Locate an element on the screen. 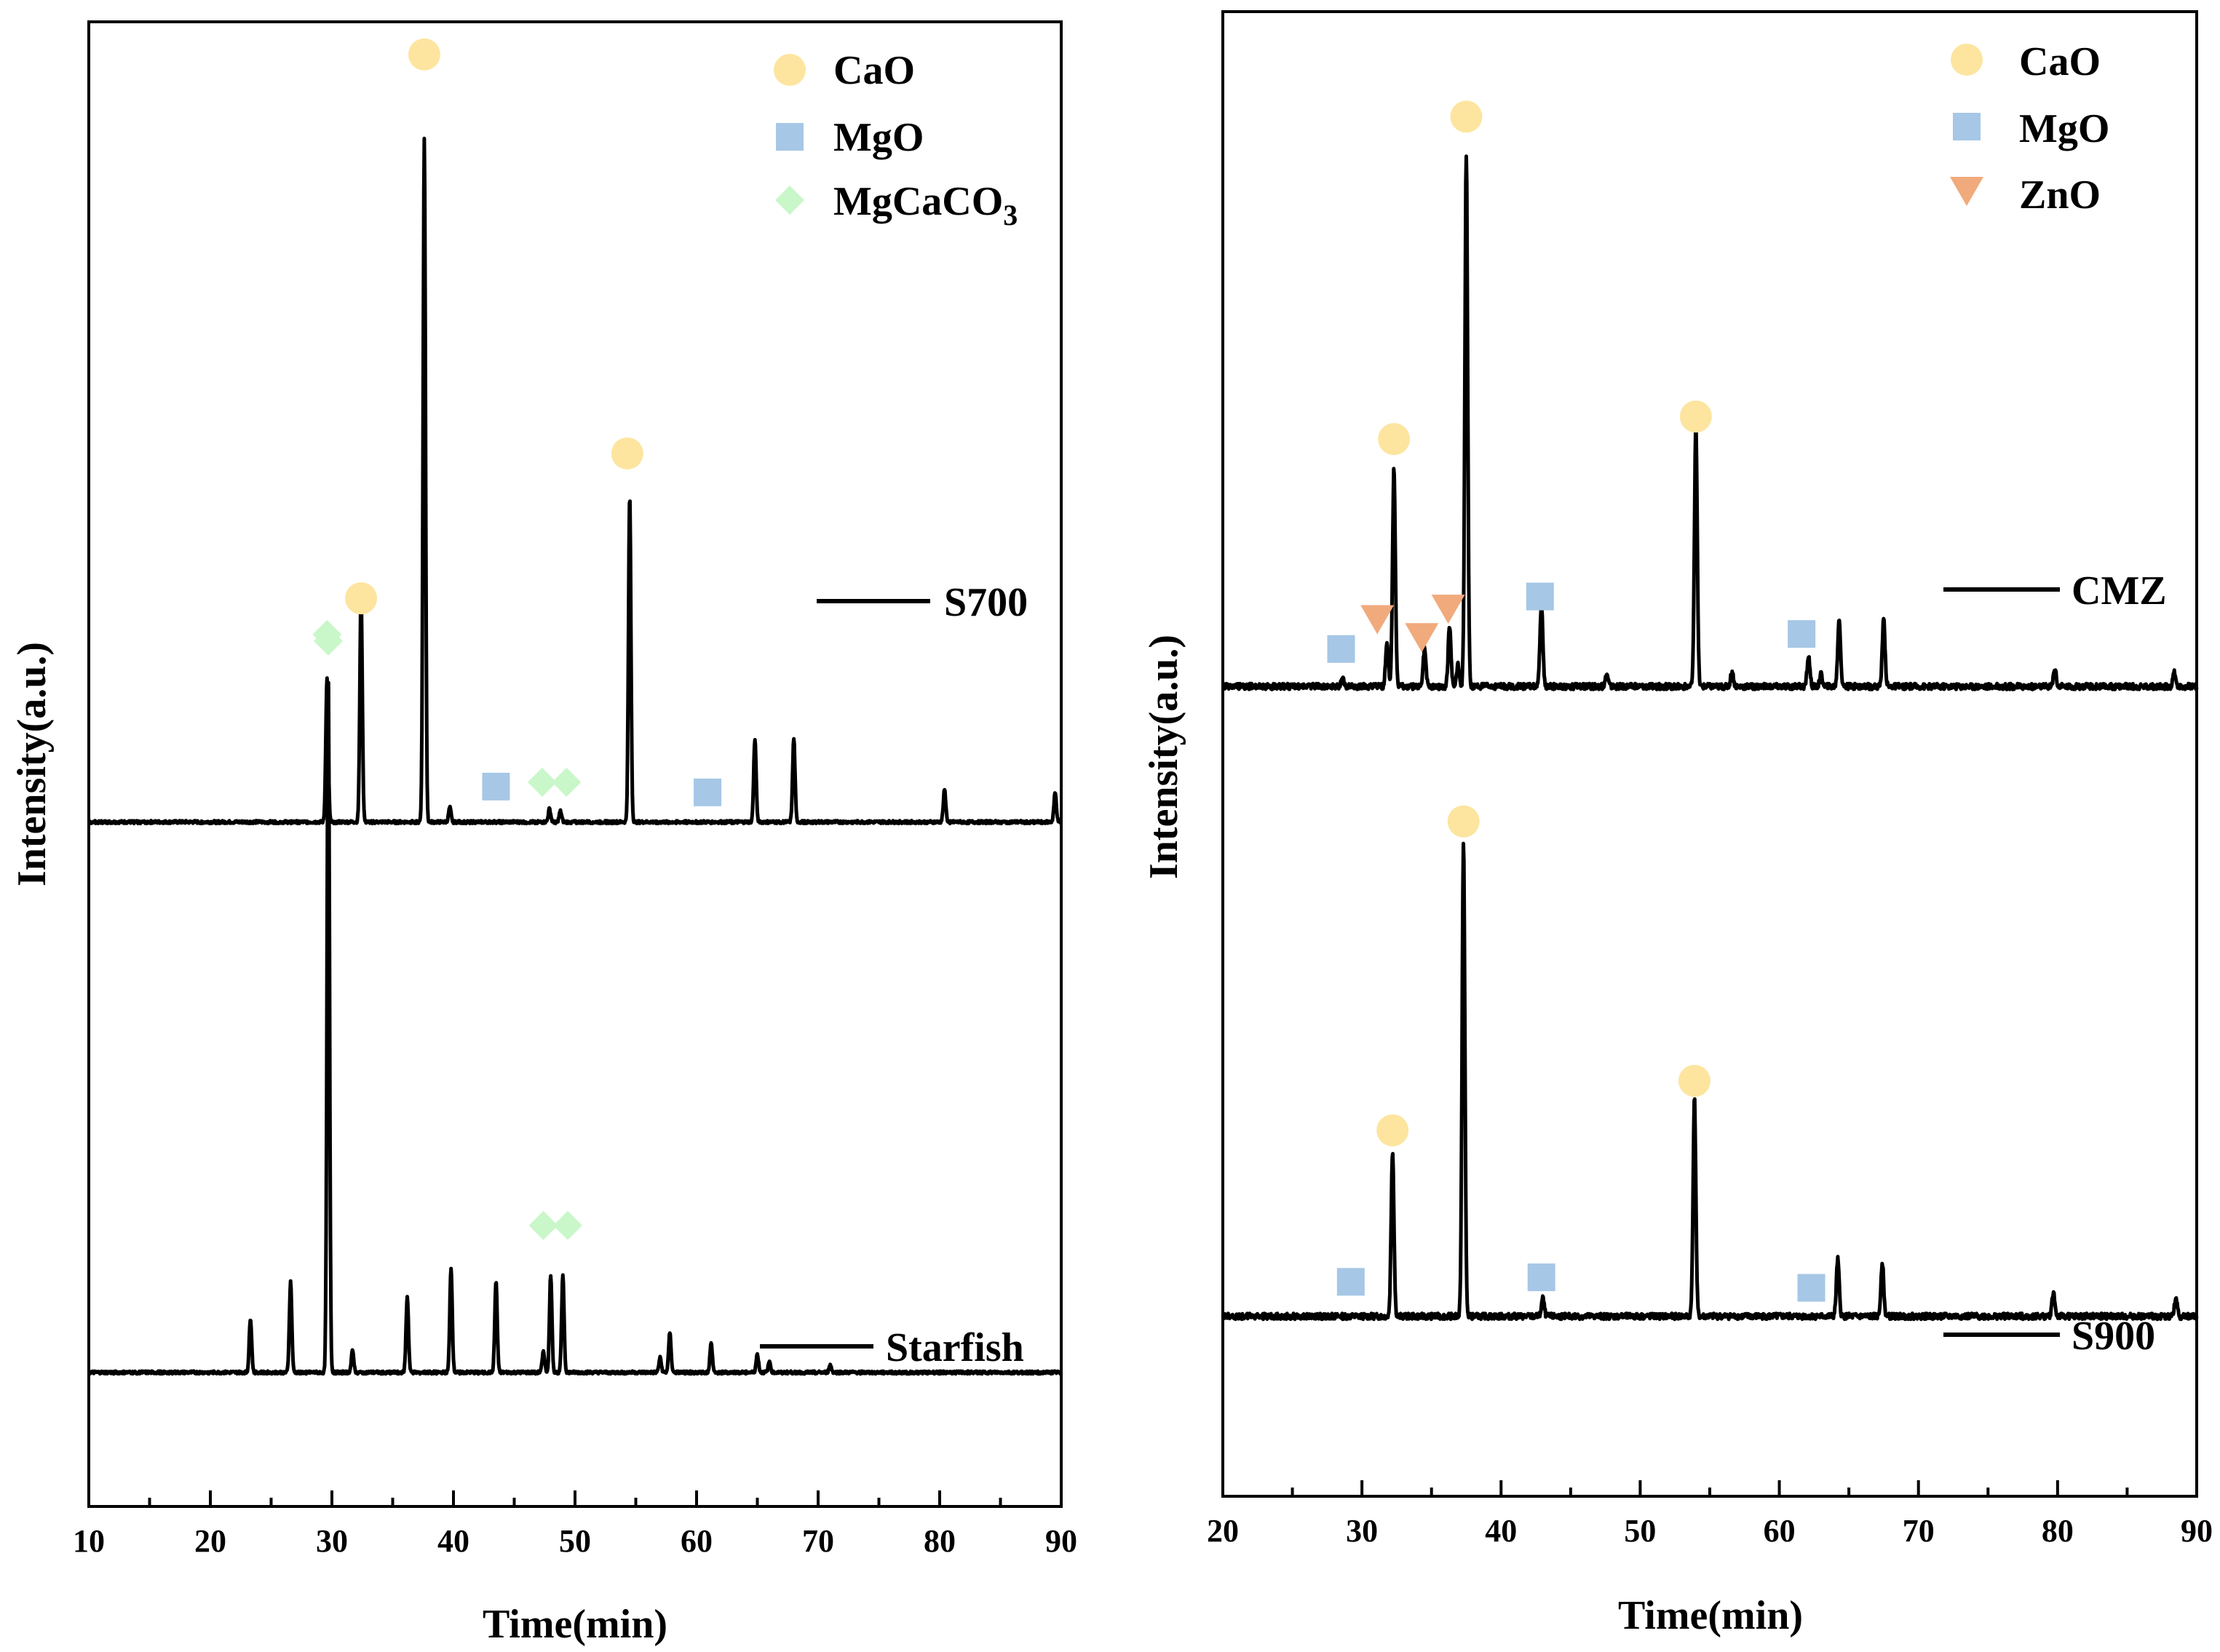 The height and width of the screenshot is (1652, 2220). legend-zno-label: ZnO is located at coordinates (2060, 195).